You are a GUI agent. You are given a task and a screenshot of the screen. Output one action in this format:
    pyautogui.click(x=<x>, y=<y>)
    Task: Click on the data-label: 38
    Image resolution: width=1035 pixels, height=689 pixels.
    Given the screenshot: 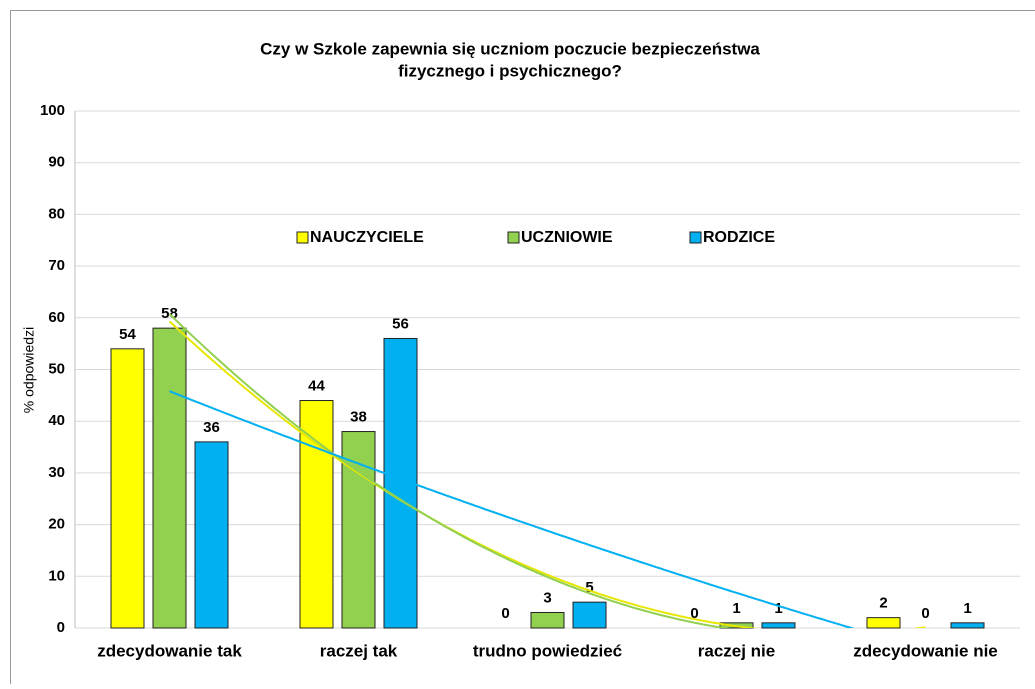 What is the action you would take?
    pyautogui.click(x=358, y=417)
    